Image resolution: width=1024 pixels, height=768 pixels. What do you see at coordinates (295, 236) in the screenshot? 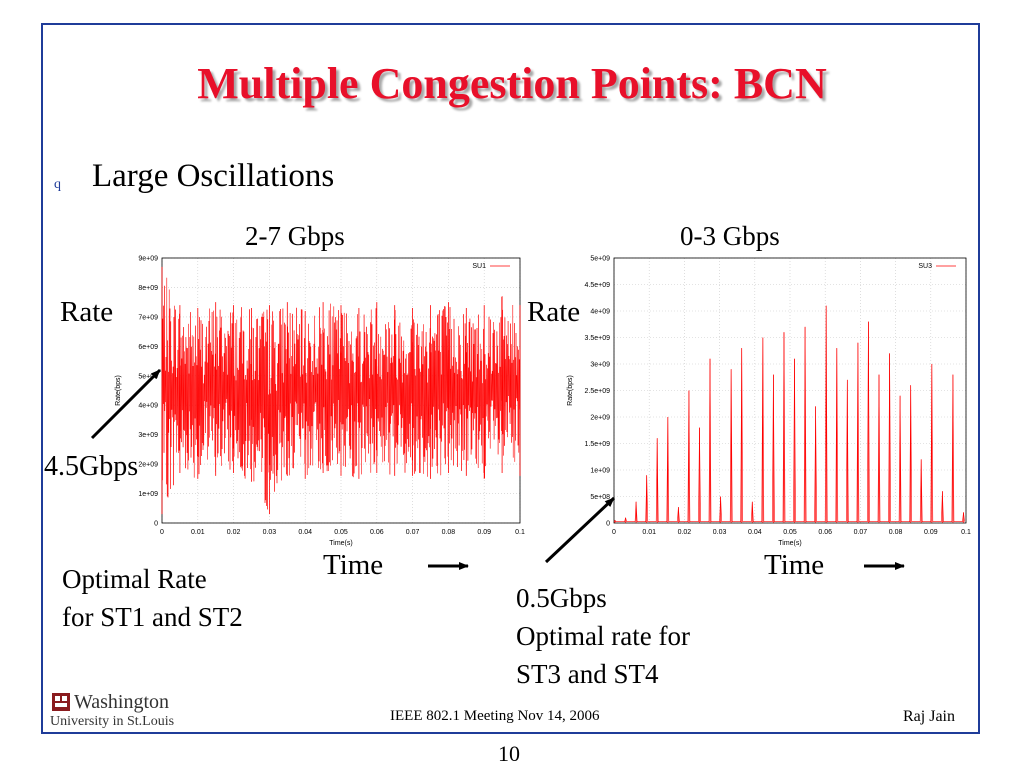
I see `left-range-label: 2-7 Gbps` at bounding box center [295, 236].